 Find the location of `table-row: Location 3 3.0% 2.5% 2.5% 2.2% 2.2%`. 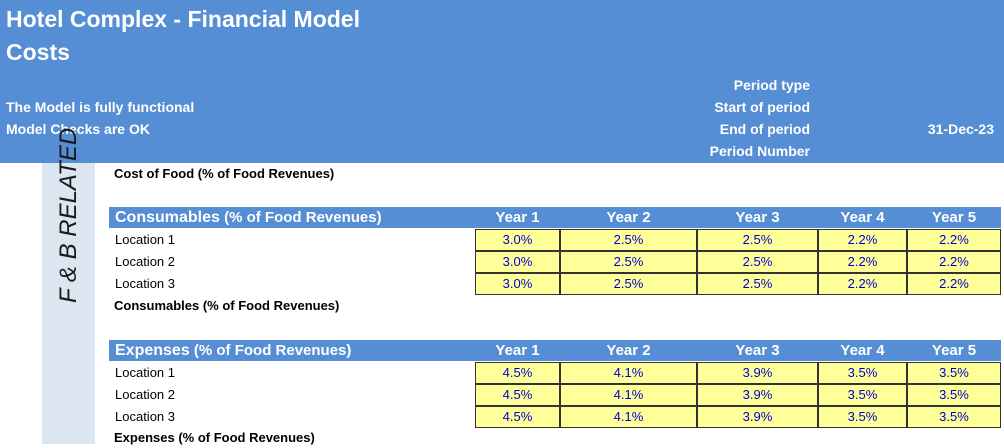

table-row: Location 3 3.0% 2.5% 2.5% 2.2% 2.2% is located at coordinates (555, 284).